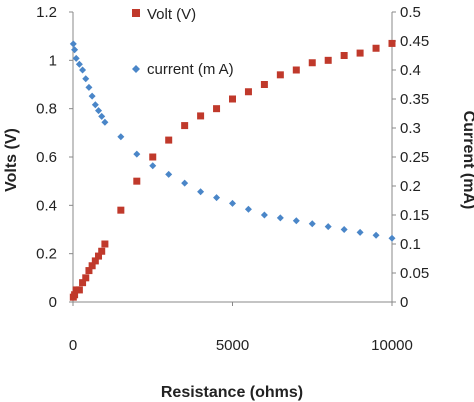  What do you see at coordinates (410, 244) in the screenshot?
I see `right-tick-label: 0.1` at bounding box center [410, 244].